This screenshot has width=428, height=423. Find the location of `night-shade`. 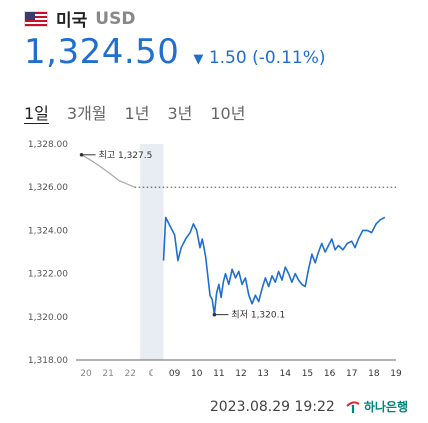

night-shade is located at coordinates (152, 252).